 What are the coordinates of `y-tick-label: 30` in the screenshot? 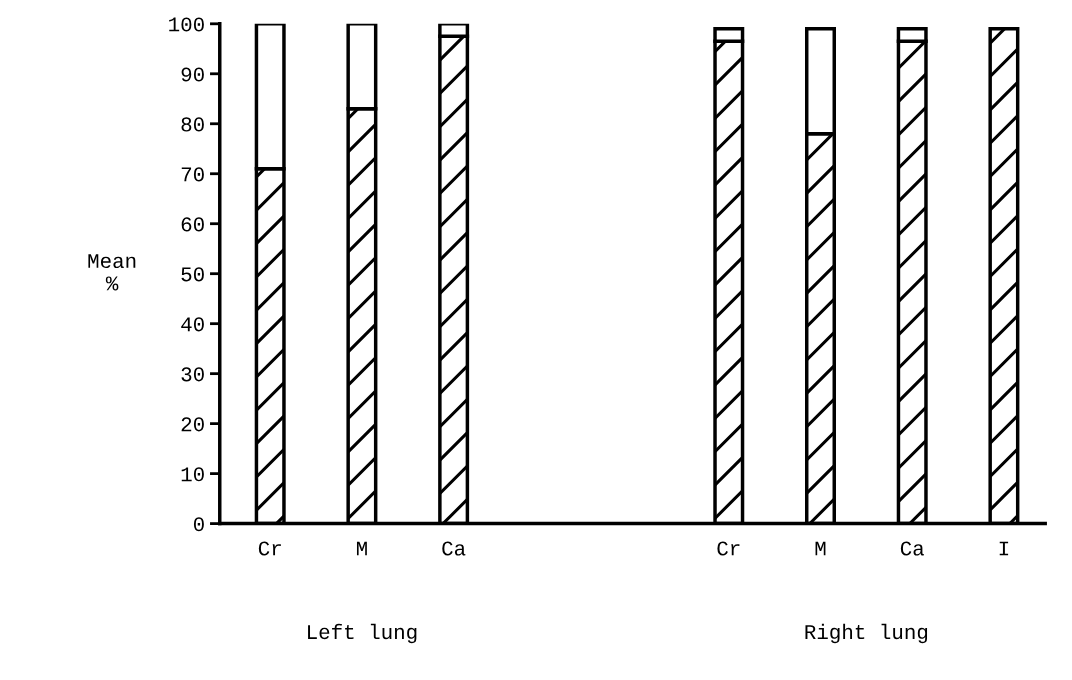 It's located at (192, 374).